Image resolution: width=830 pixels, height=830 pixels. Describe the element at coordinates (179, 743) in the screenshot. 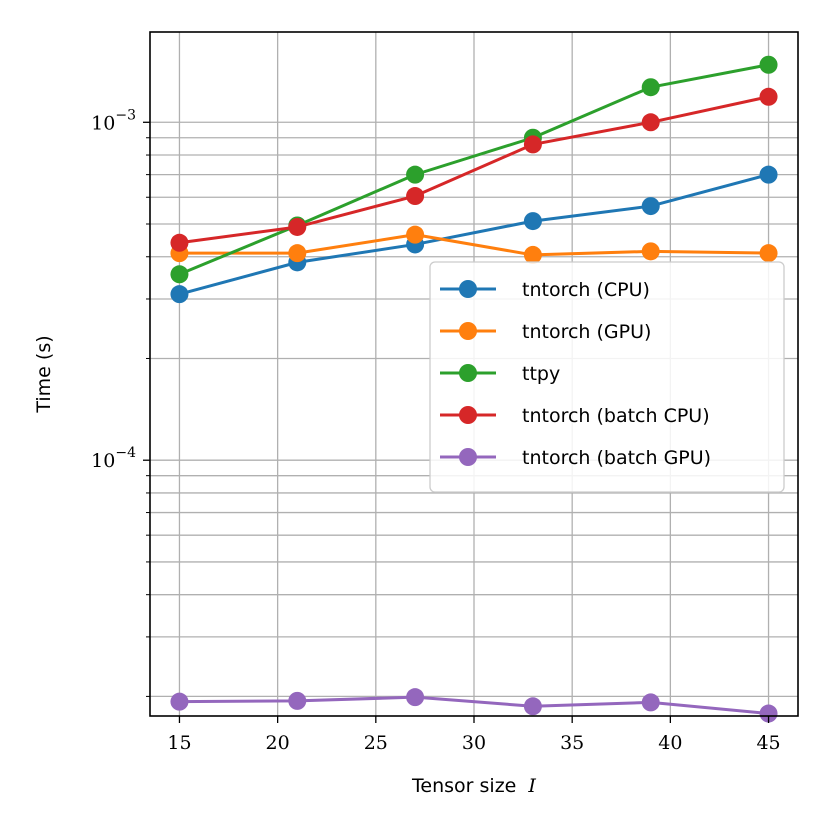

I see `x-tick-label: 15` at that location.